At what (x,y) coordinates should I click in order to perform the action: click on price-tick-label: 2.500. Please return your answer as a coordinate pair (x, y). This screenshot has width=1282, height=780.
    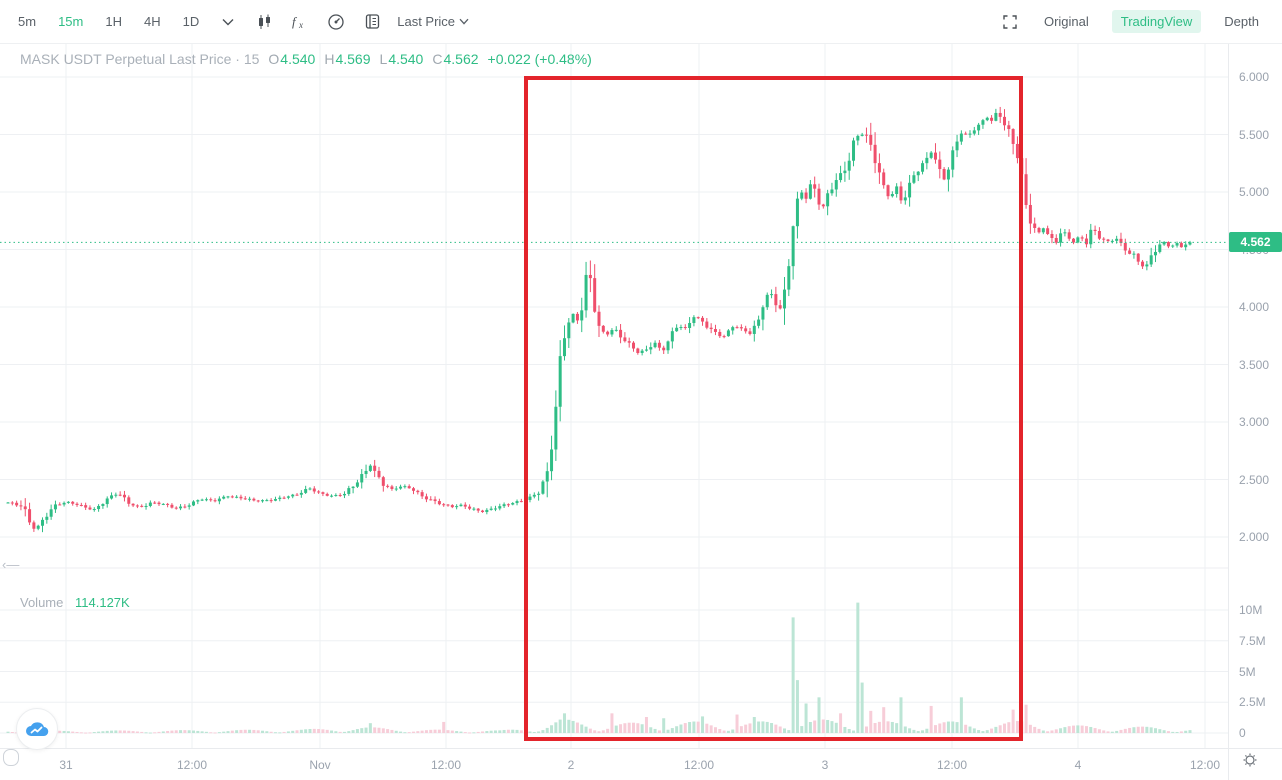
    Looking at the image, I should click on (1254, 479).